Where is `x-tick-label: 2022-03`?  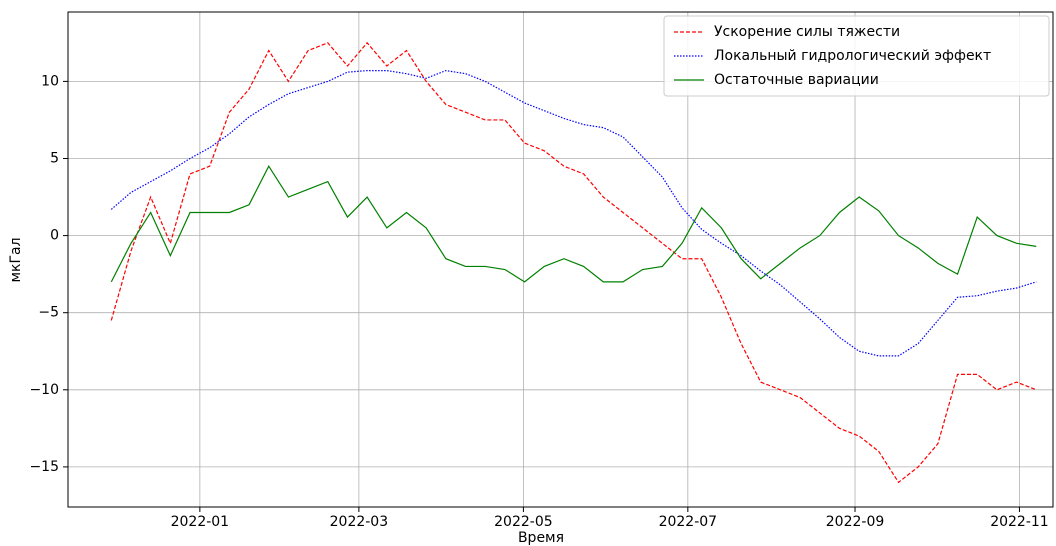
x-tick-label: 2022-03 is located at coordinates (359, 522).